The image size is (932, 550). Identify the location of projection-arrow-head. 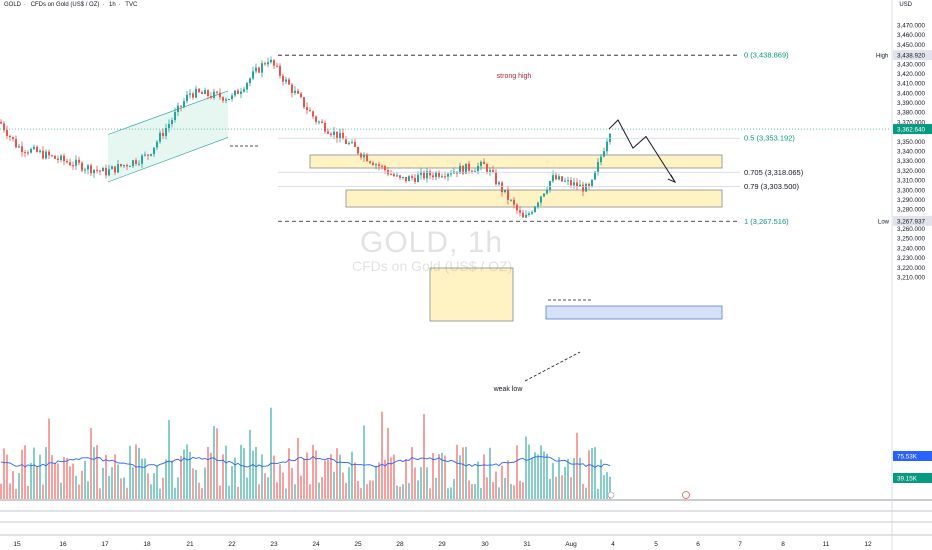
(672, 179).